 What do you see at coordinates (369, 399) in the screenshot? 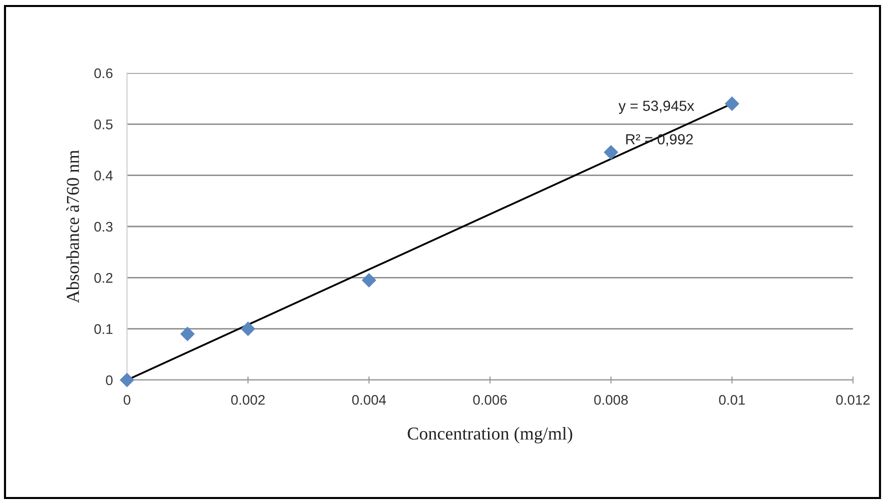
I see `x-tick-label: 0.004` at bounding box center [369, 399].